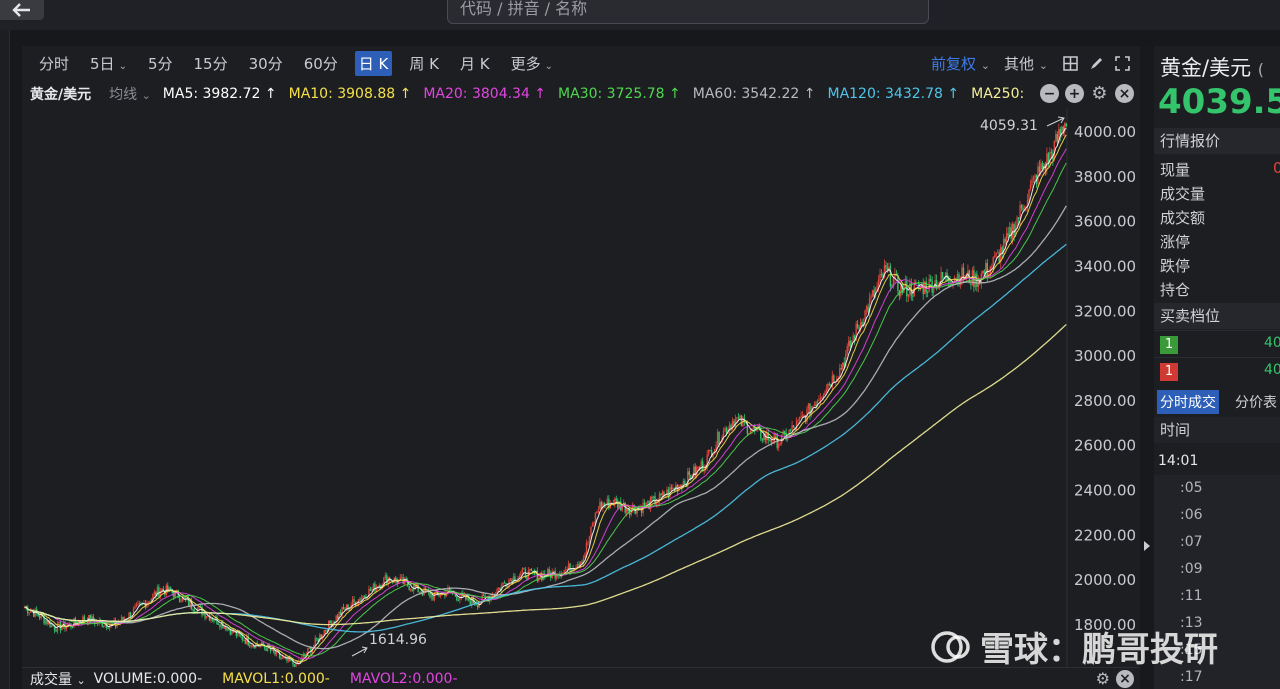  What do you see at coordinates (424, 63) in the screenshot?
I see `period-tab: 周 K` at bounding box center [424, 63].